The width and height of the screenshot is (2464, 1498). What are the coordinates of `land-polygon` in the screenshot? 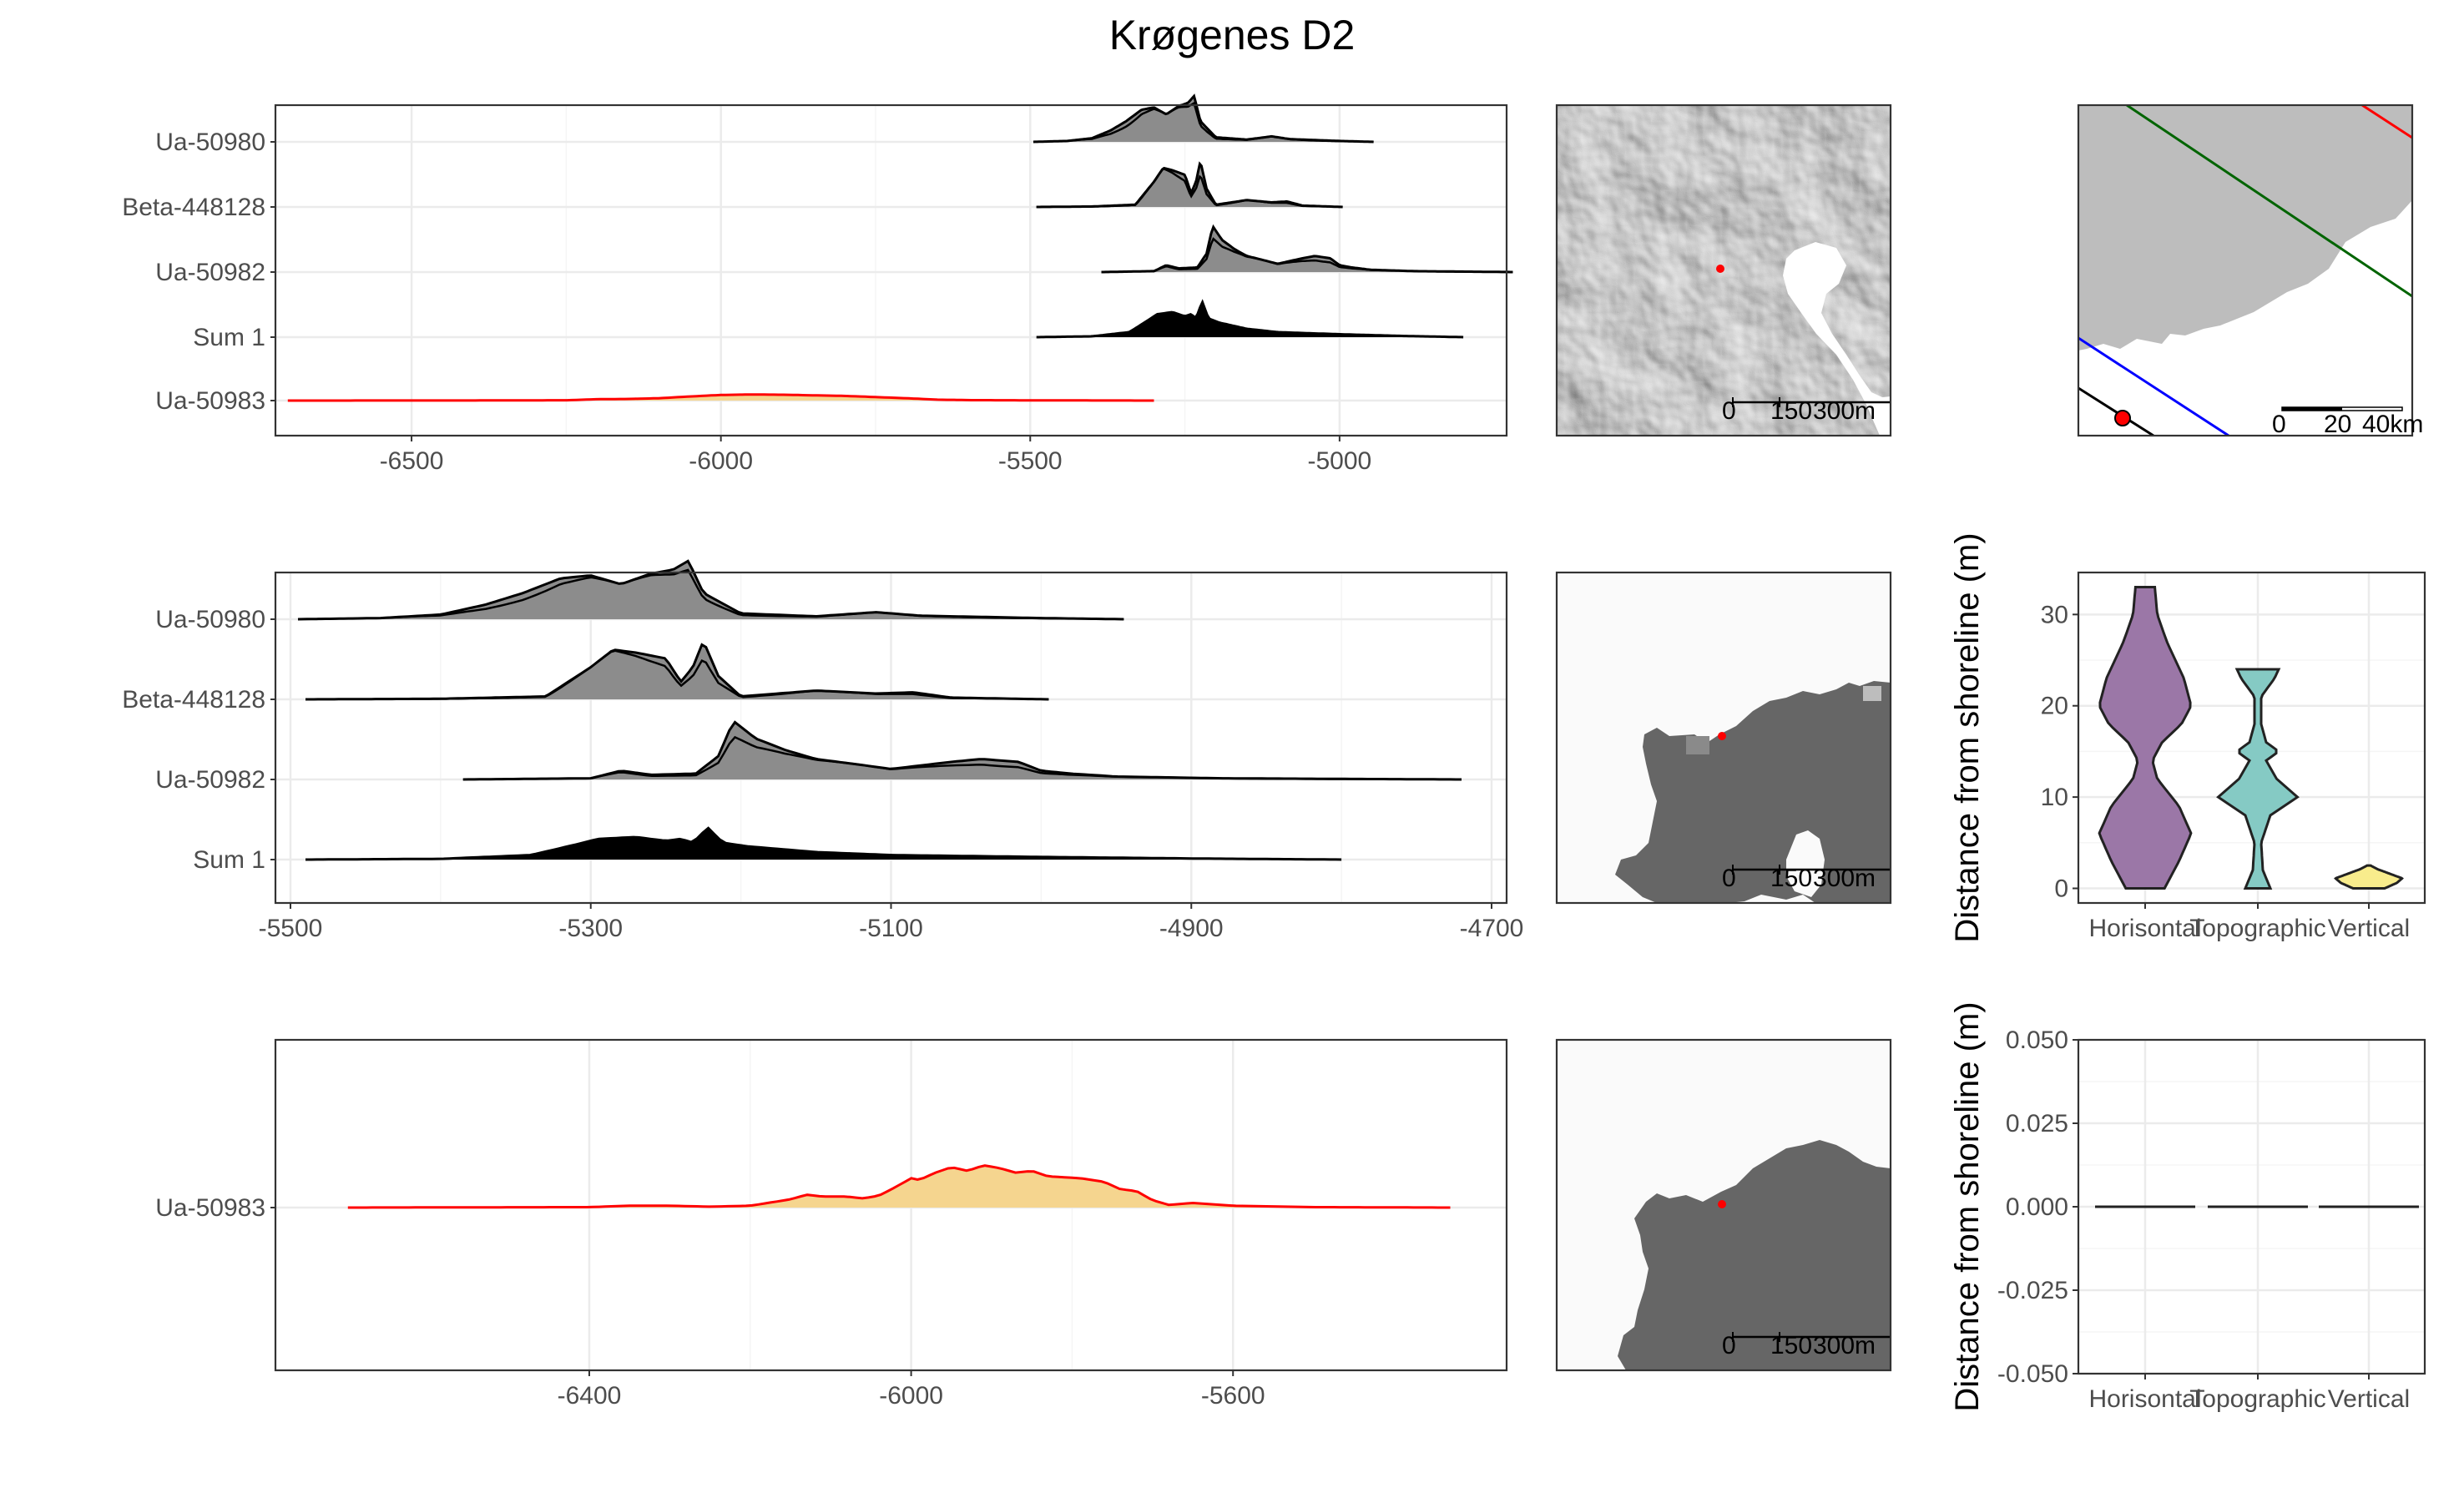 It's located at (2245, 228).